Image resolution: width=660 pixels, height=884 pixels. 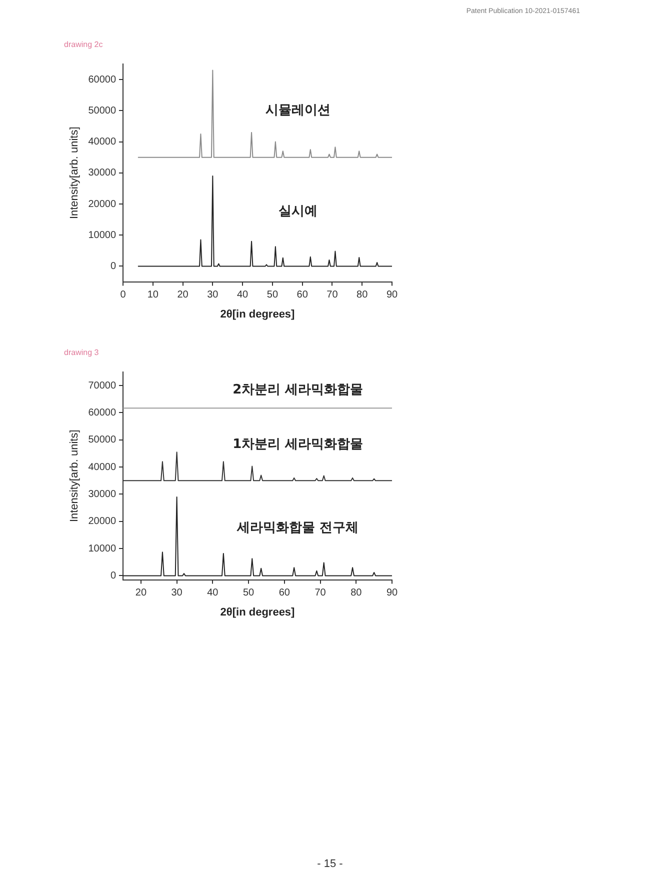 What do you see at coordinates (298, 390) in the screenshot?
I see `series-label: 2차분리 세라믹화합물` at bounding box center [298, 390].